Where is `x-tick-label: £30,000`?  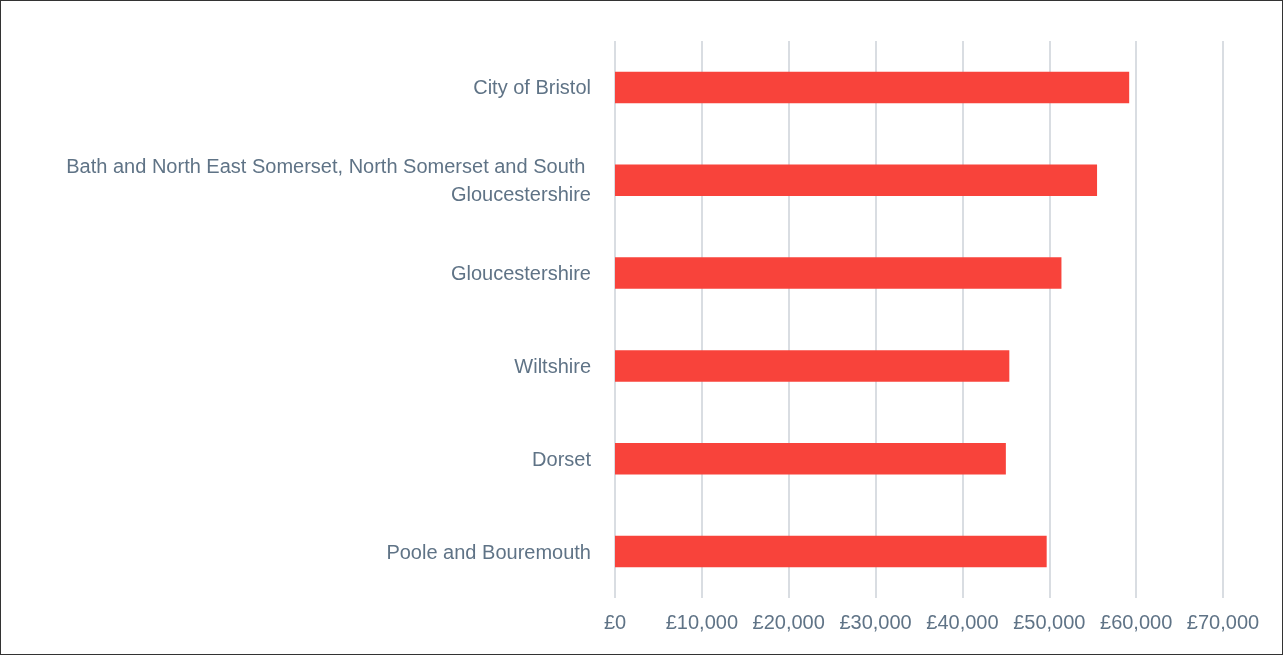 x-tick-label: £30,000 is located at coordinates (875, 622).